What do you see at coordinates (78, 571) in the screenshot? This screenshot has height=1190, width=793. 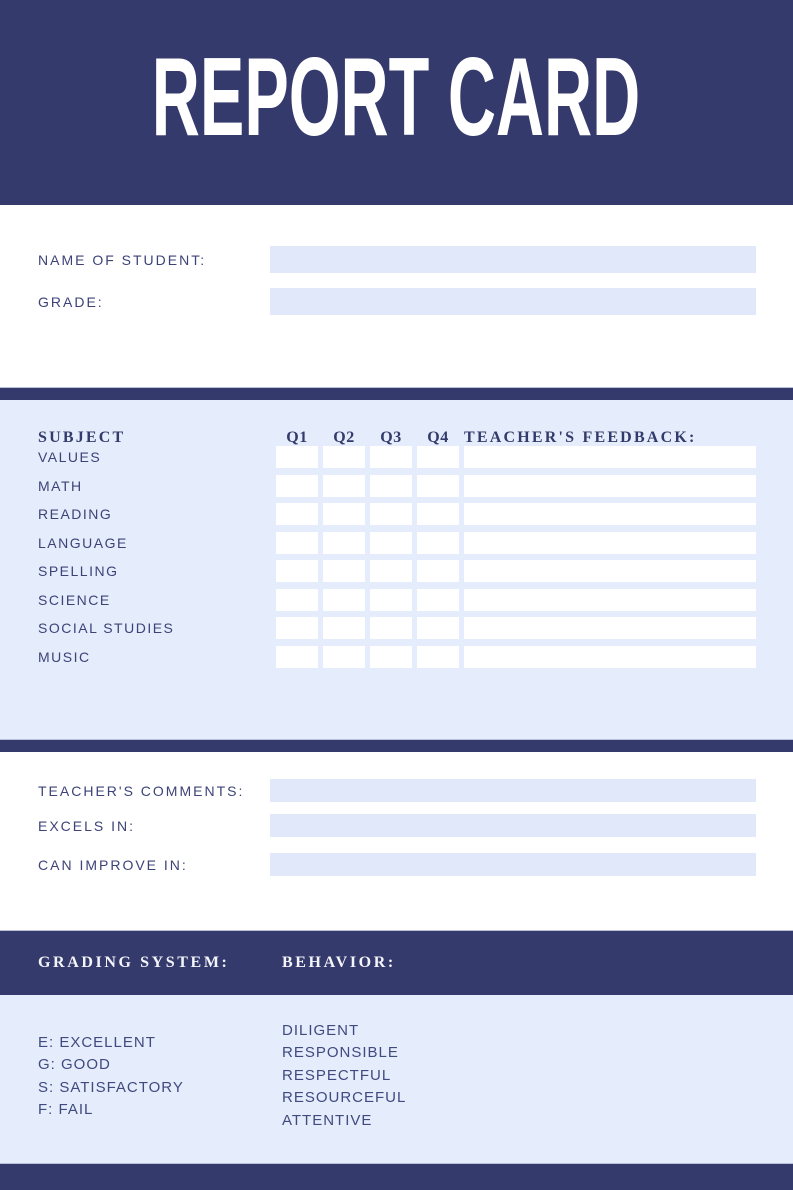 I see `subject-label: SPELLING` at bounding box center [78, 571].